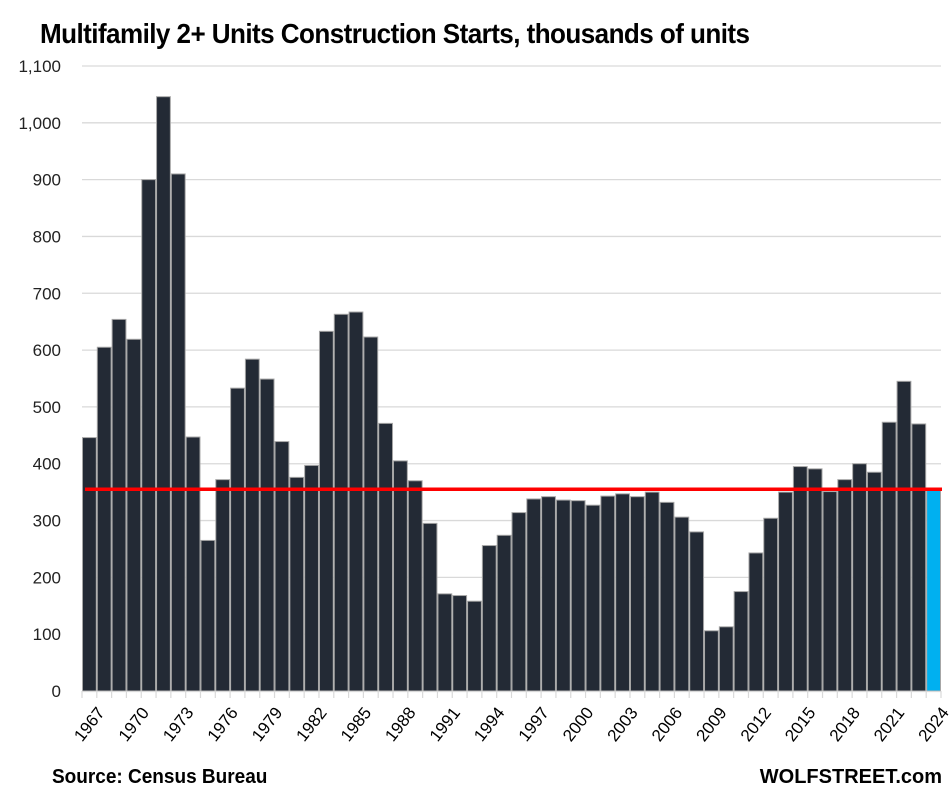 Image resolution: width=950 pixels, height=806 pixels. Describe the element at coordinates (178, 432) in the screenshot. I see `bar-1973` at that location.